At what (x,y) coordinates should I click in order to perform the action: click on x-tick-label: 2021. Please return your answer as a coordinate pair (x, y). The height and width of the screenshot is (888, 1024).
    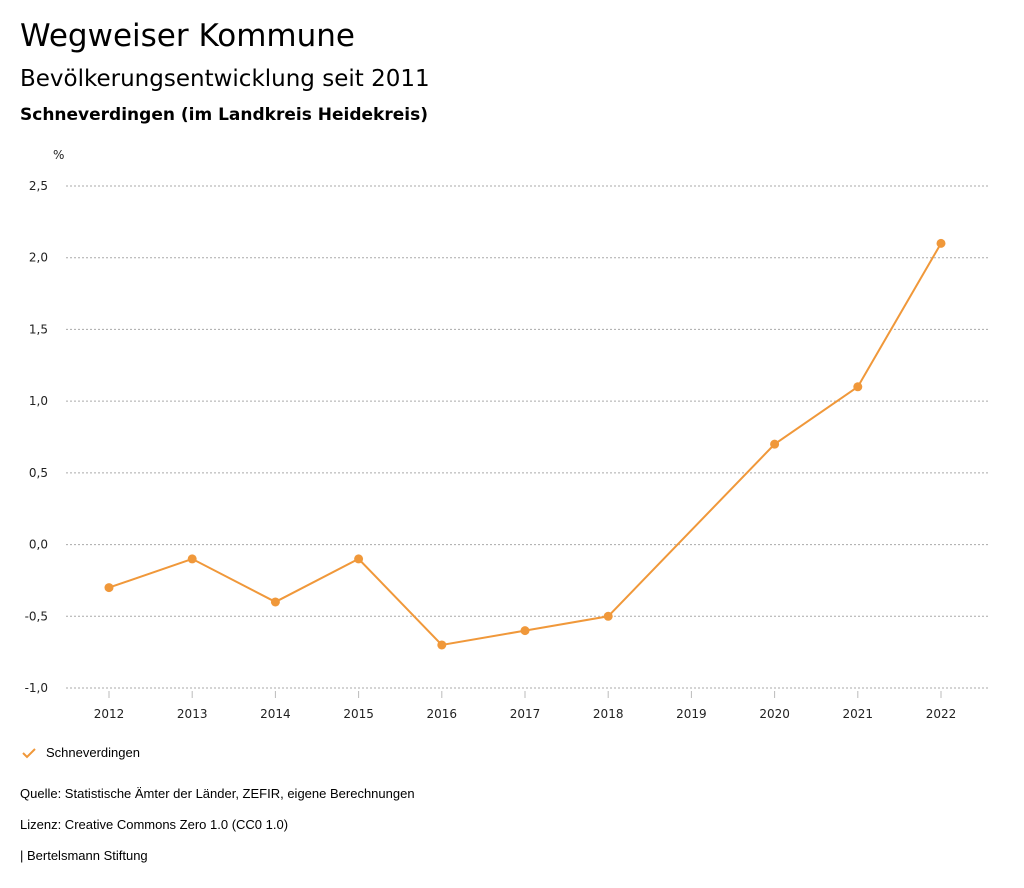
    Looking at the image, I should click on (858, 714).